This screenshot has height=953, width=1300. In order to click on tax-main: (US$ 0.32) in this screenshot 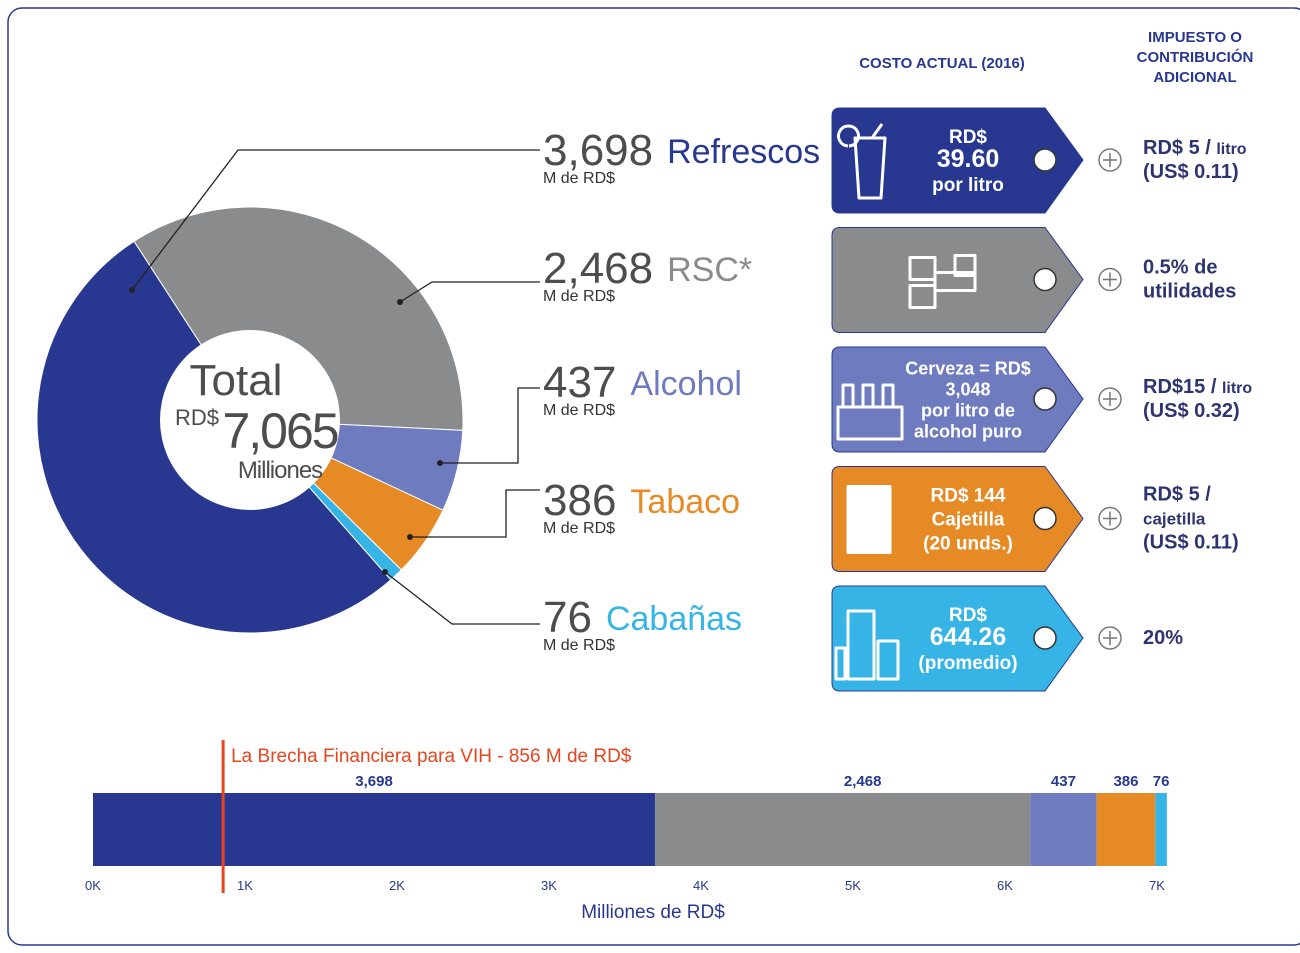, I will do `click(1191, 411)`.